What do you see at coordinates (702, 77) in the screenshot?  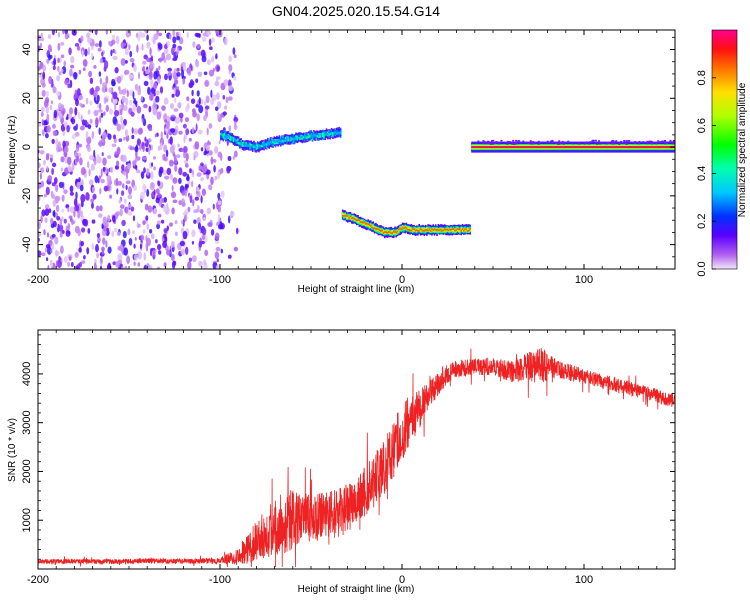 I see `colorbar-tick-label: 0.8` at bounding box center [702, 77].